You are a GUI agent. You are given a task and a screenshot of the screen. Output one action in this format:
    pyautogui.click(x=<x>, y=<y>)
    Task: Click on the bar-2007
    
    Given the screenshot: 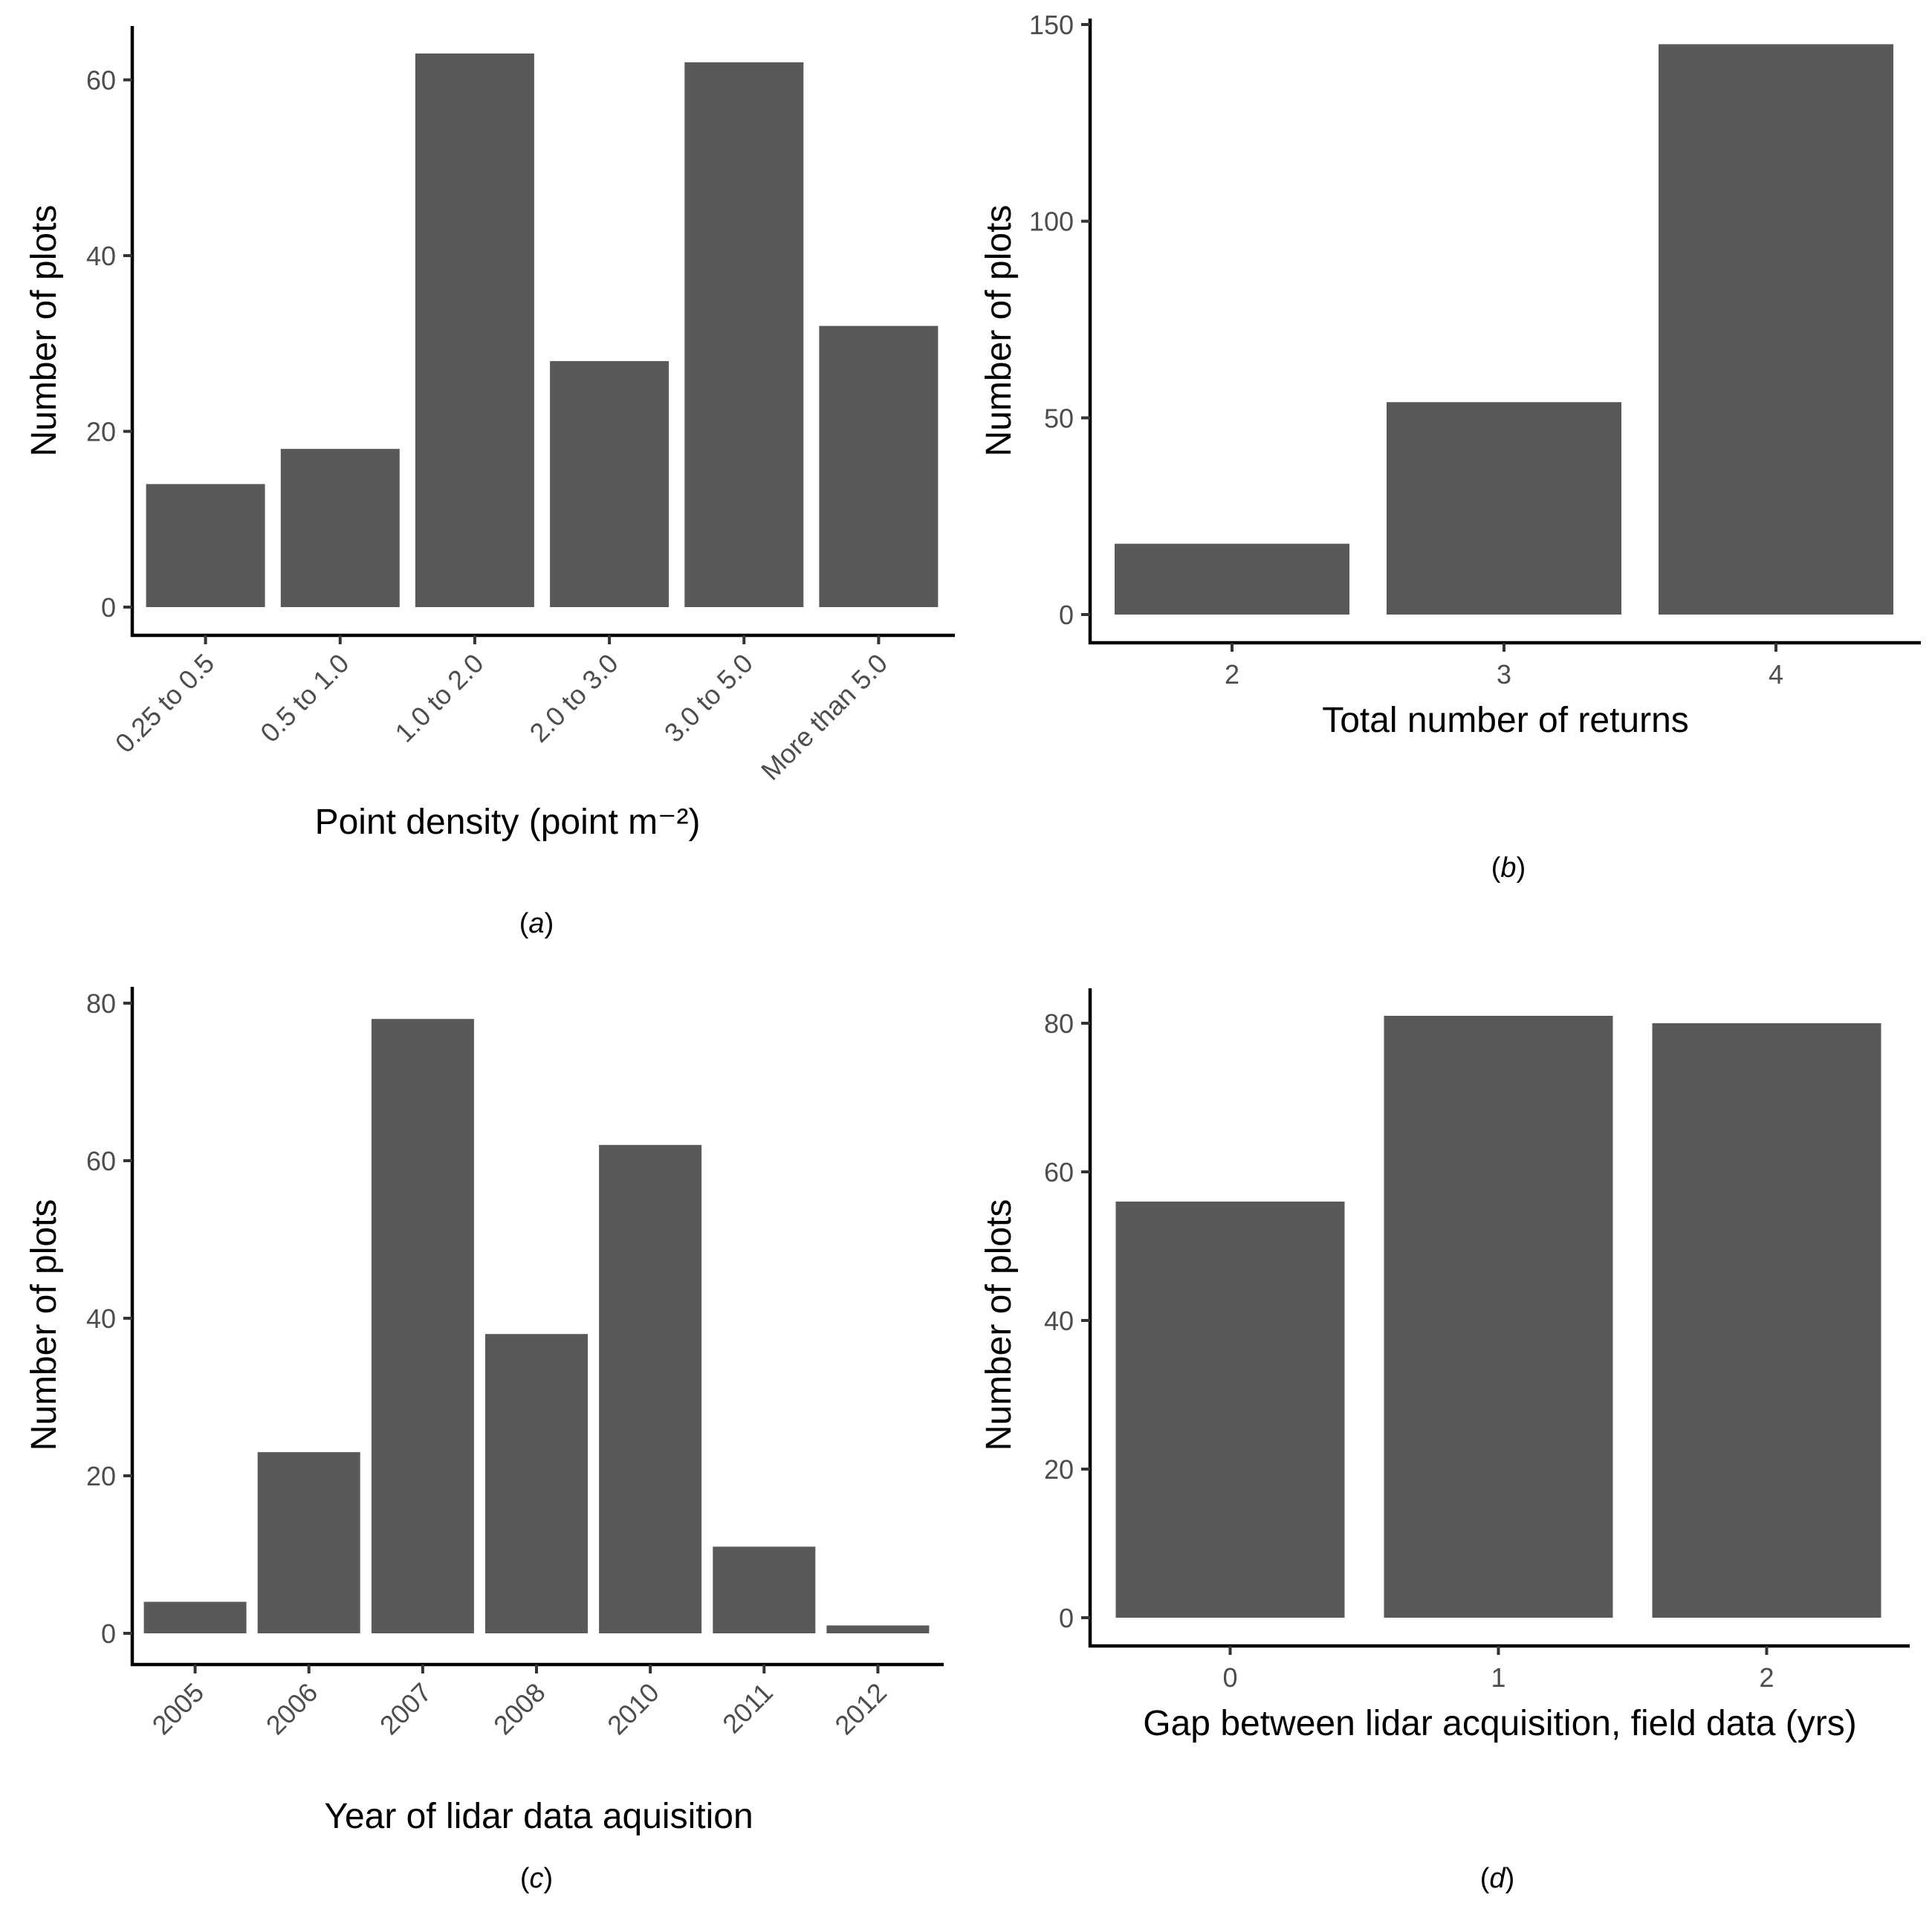 What is the action you would take?
    pyautogui.click(x=422, y=1326)
    